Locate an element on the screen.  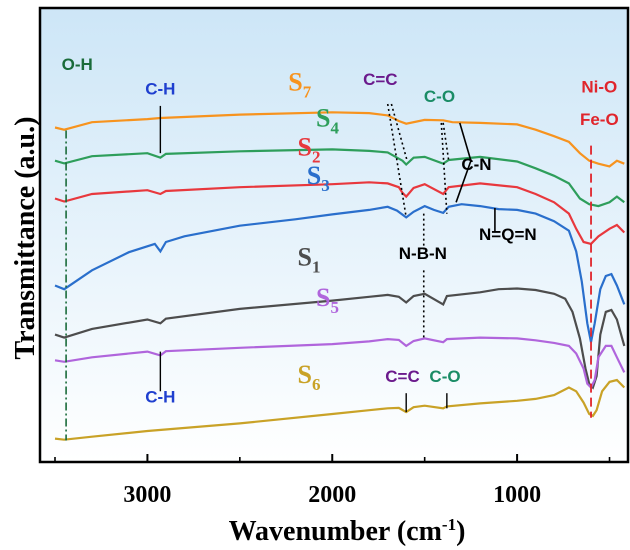
series-label-s4: S4 is located at coordinates (327, 121).